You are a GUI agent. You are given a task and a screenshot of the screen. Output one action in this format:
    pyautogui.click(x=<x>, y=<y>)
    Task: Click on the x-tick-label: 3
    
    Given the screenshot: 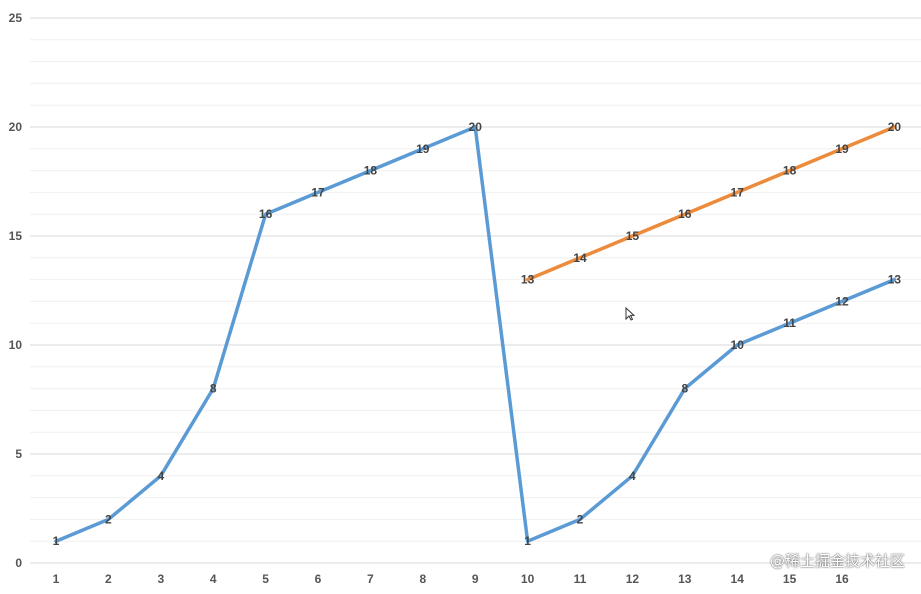 What is the action you would take?
    pyautogui.click(x=160, y=579)
    